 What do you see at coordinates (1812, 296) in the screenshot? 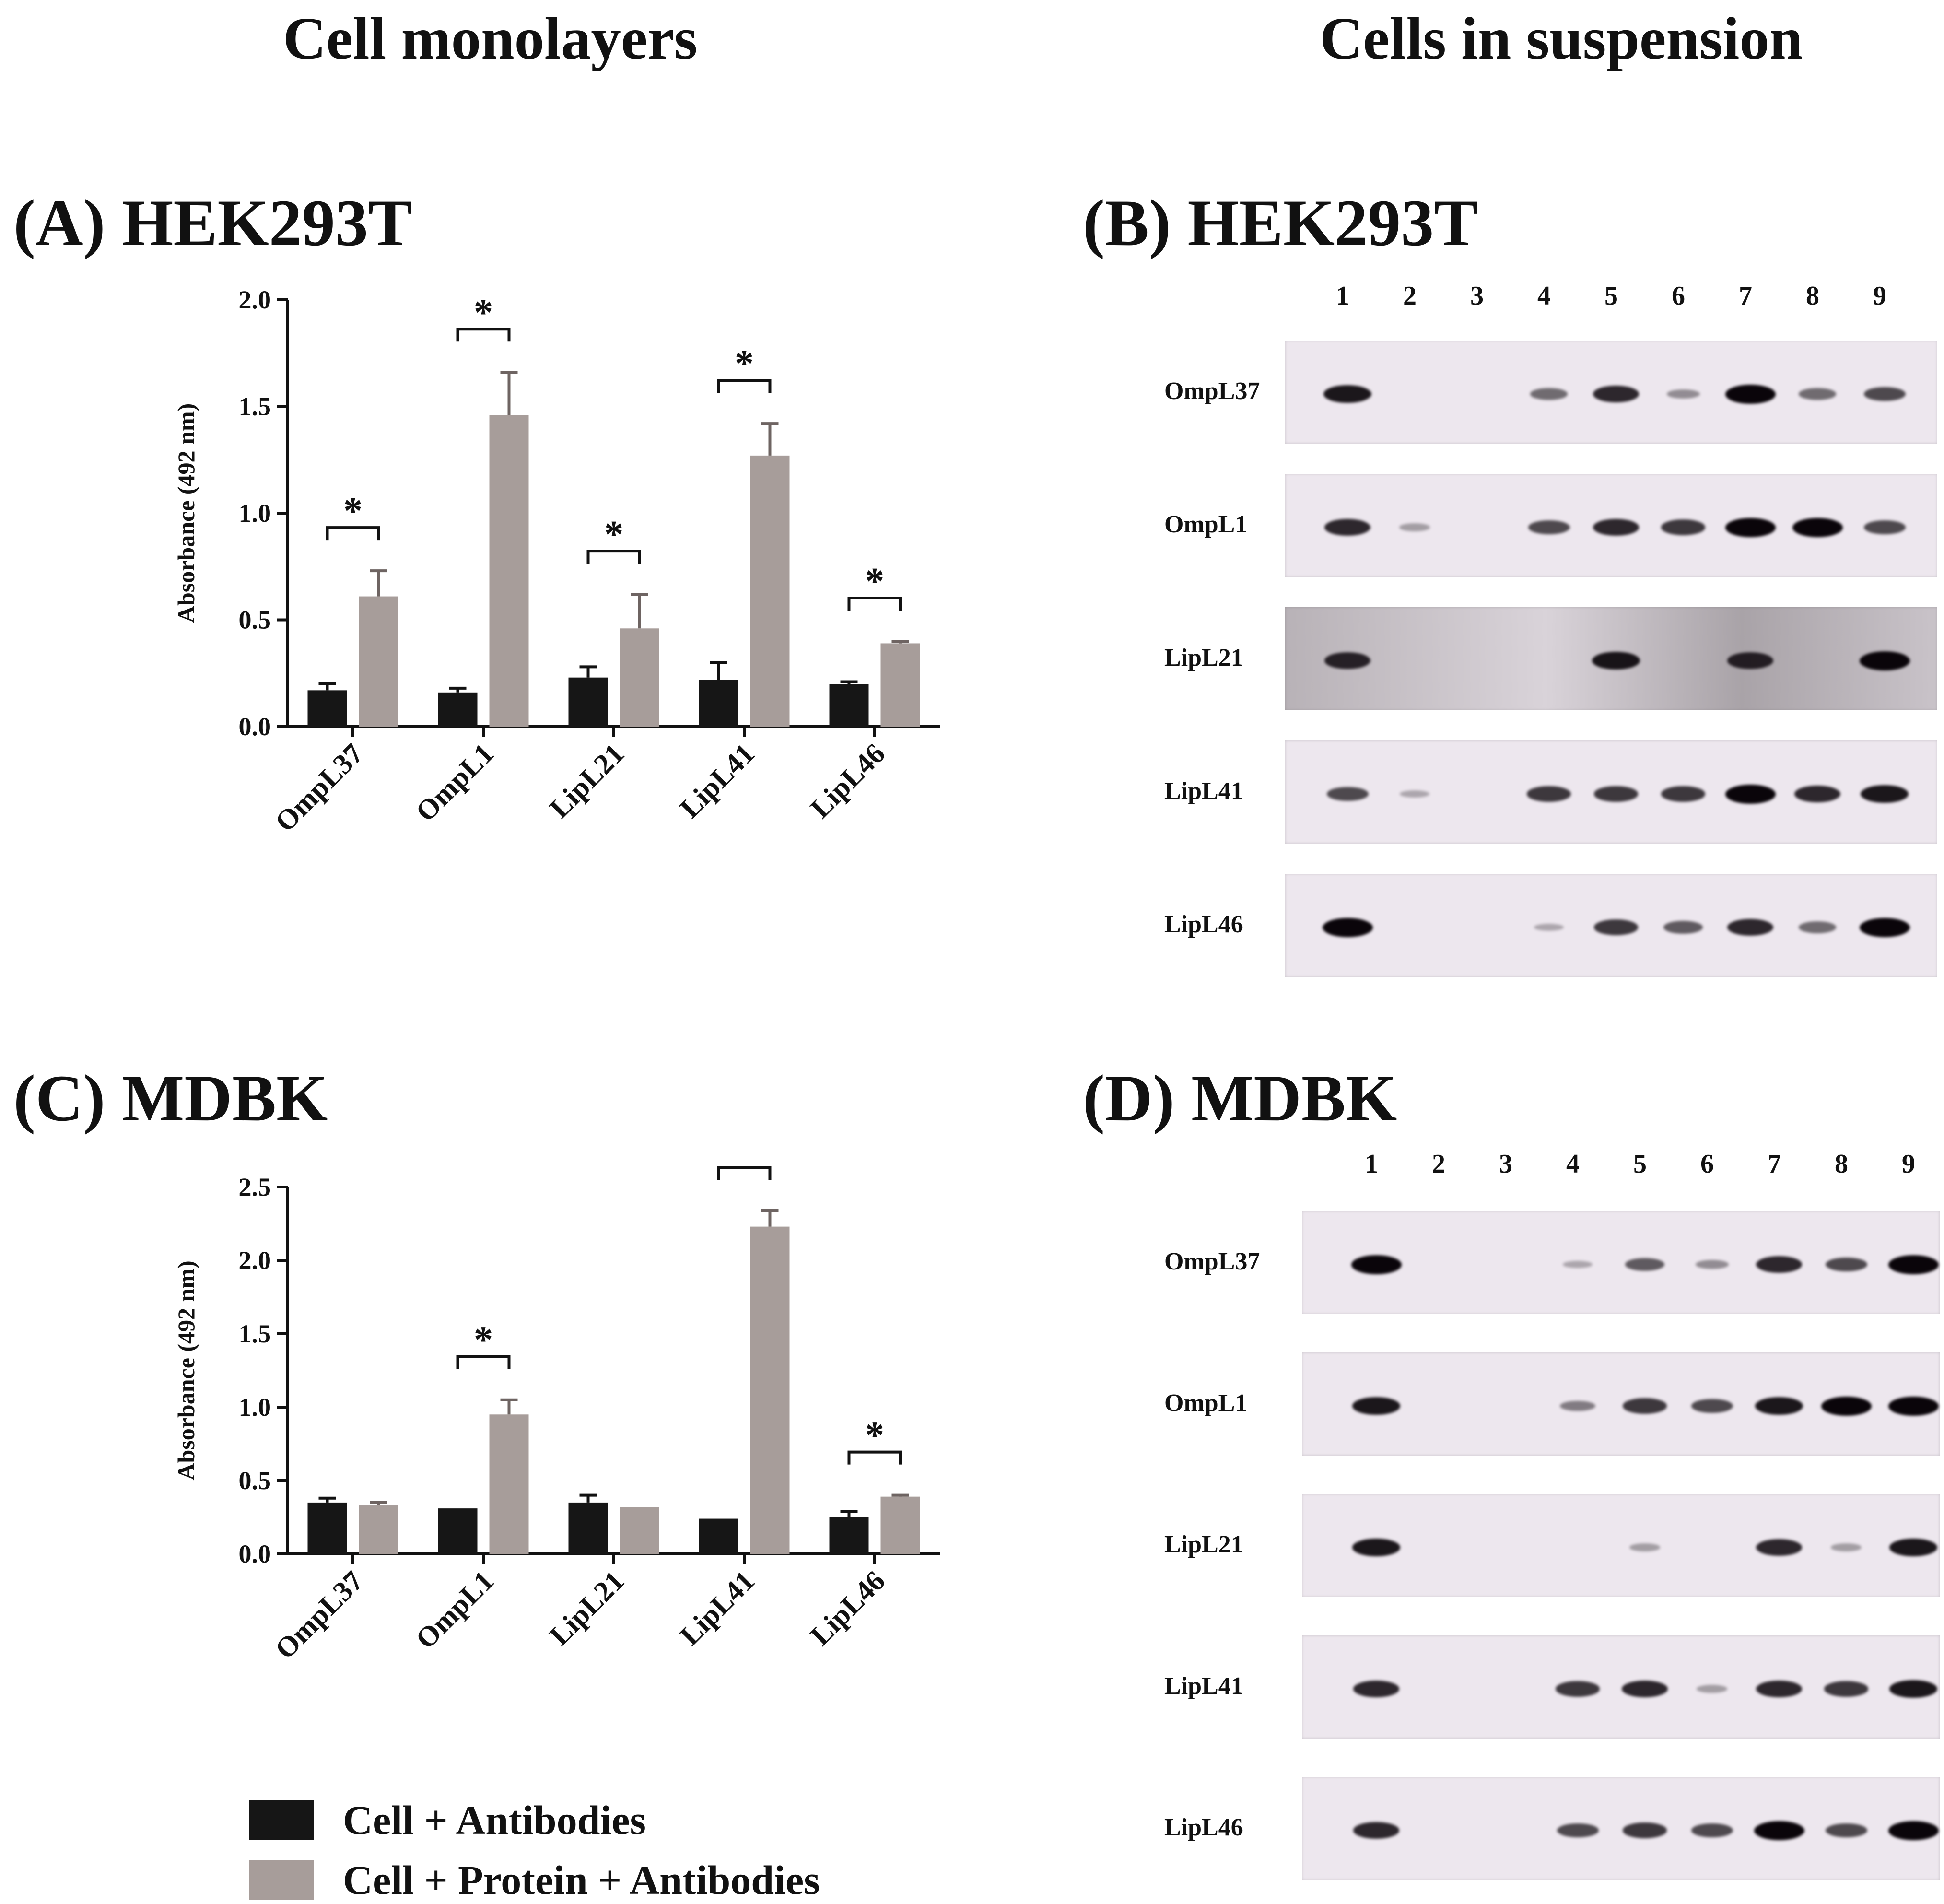
I see `lane-number: 8` at bounding box center [1812, 296].